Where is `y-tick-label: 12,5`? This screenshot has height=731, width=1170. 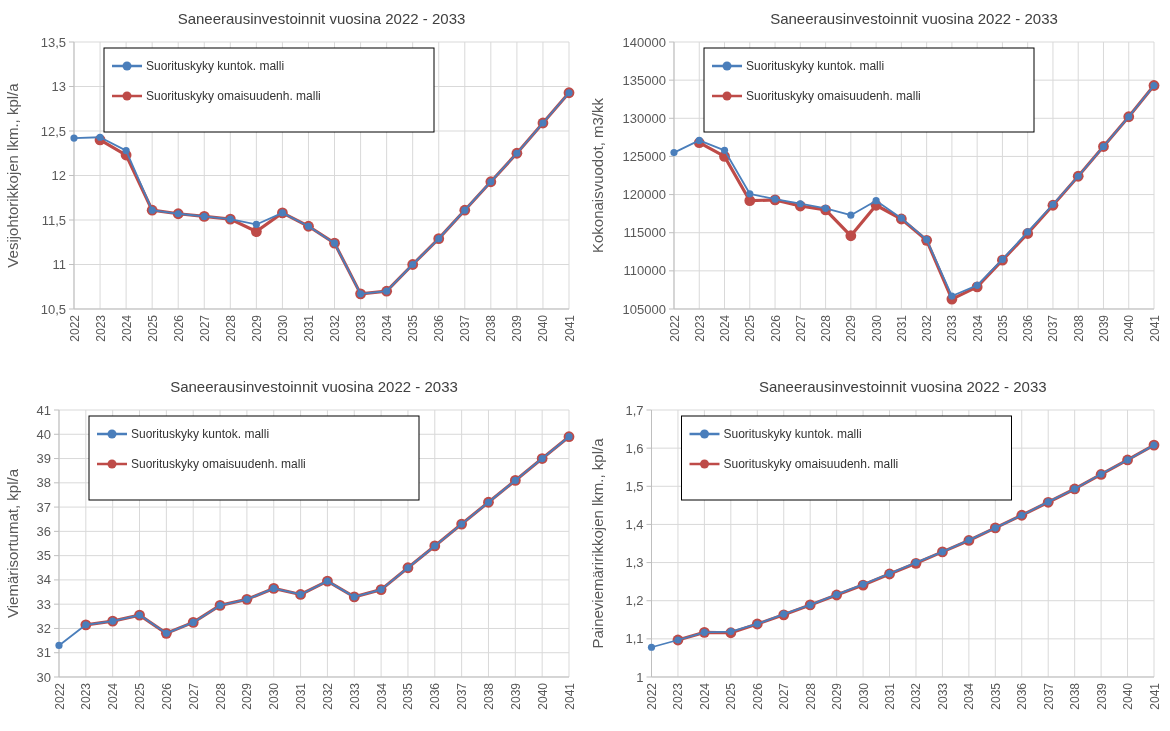 y-tick-label: 12,5 is located at coordinates (53, 131).